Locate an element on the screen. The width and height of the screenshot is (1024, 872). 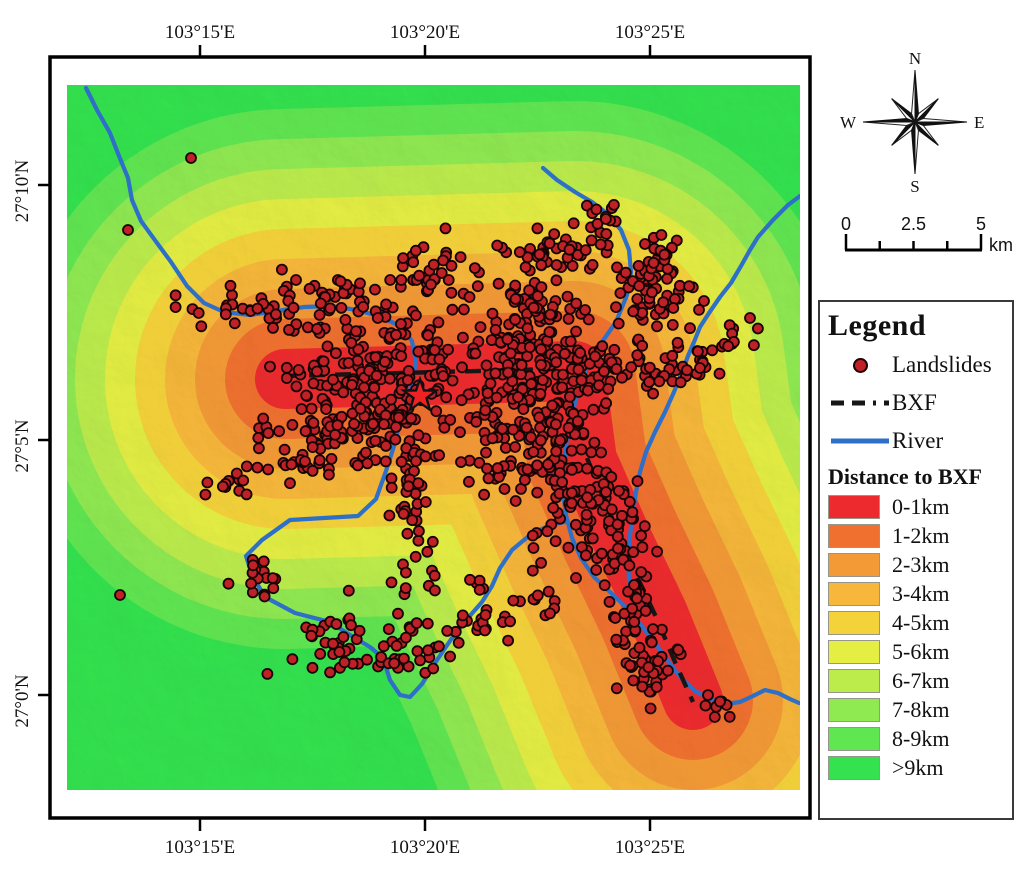
distance-class-label: 0-1km is located at coordinates (921, 506).